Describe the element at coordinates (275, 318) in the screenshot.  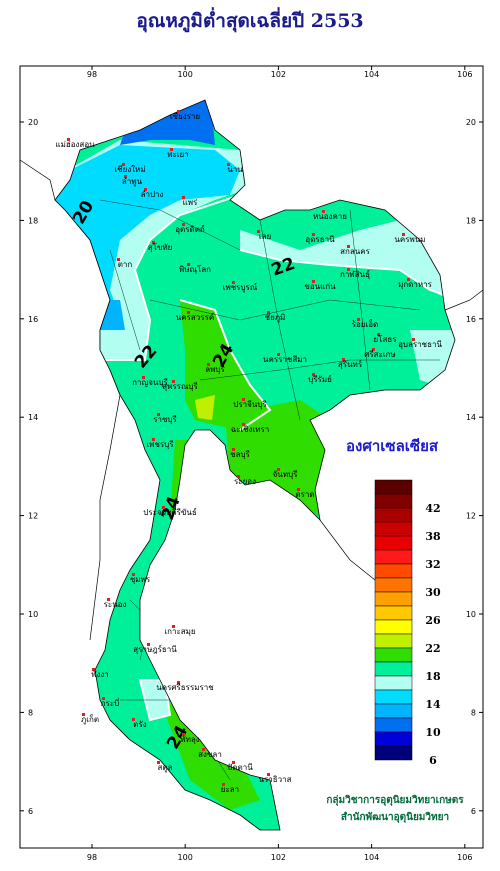
I see `place-label: ชัยภูมิ` at that location.